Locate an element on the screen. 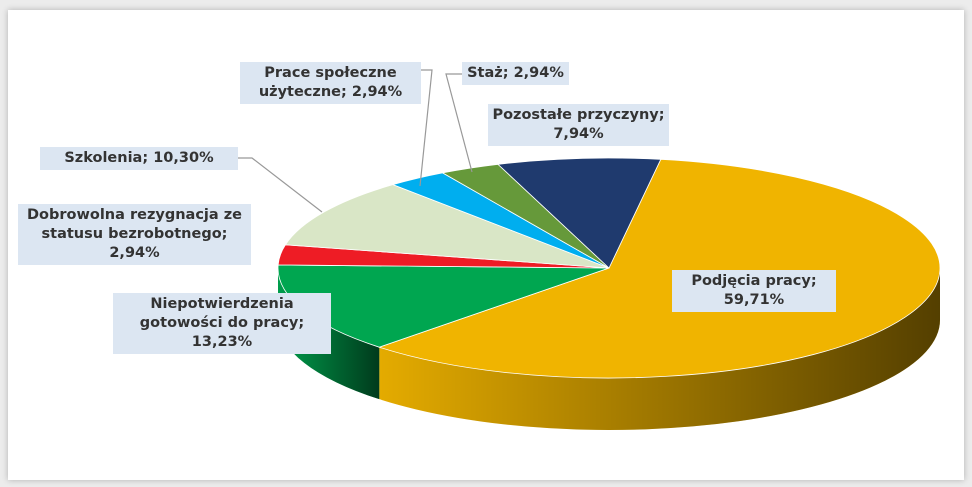 The image size is (972, 487). data-label: Prace społeczne użyteczne; 2,94% is located at coordinates (330, 83).